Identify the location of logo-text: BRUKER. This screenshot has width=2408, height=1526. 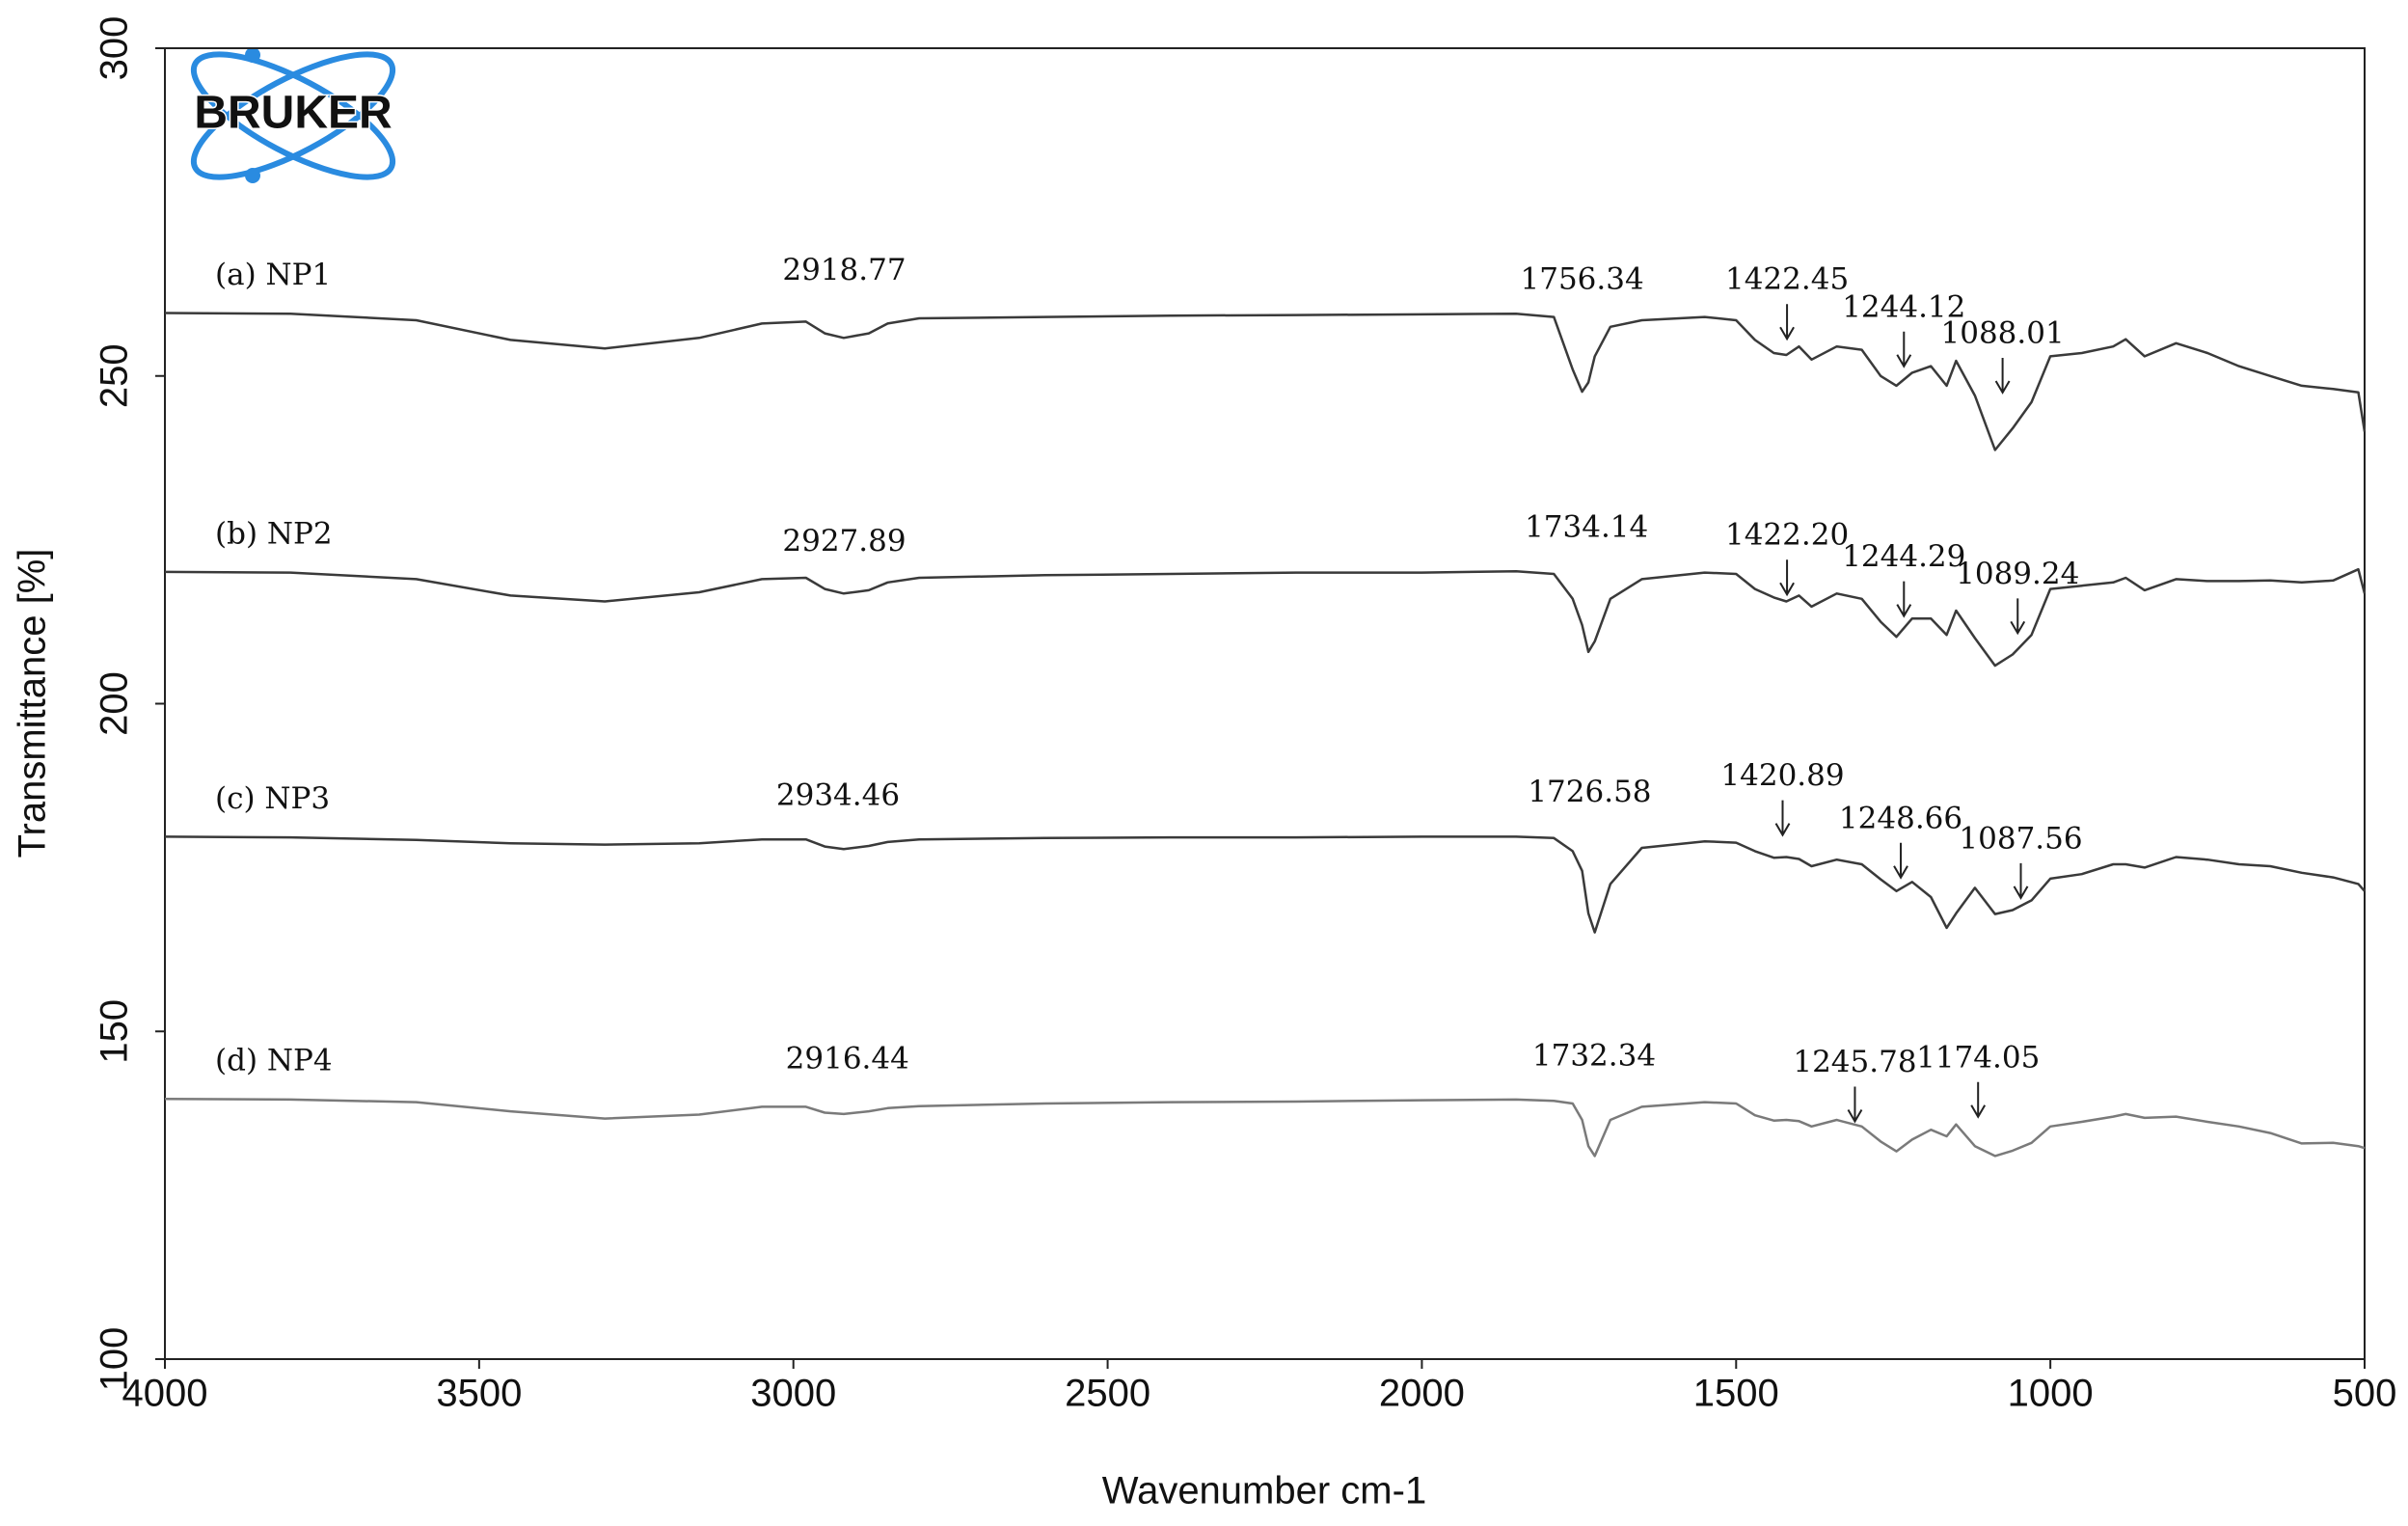
(293, 113).